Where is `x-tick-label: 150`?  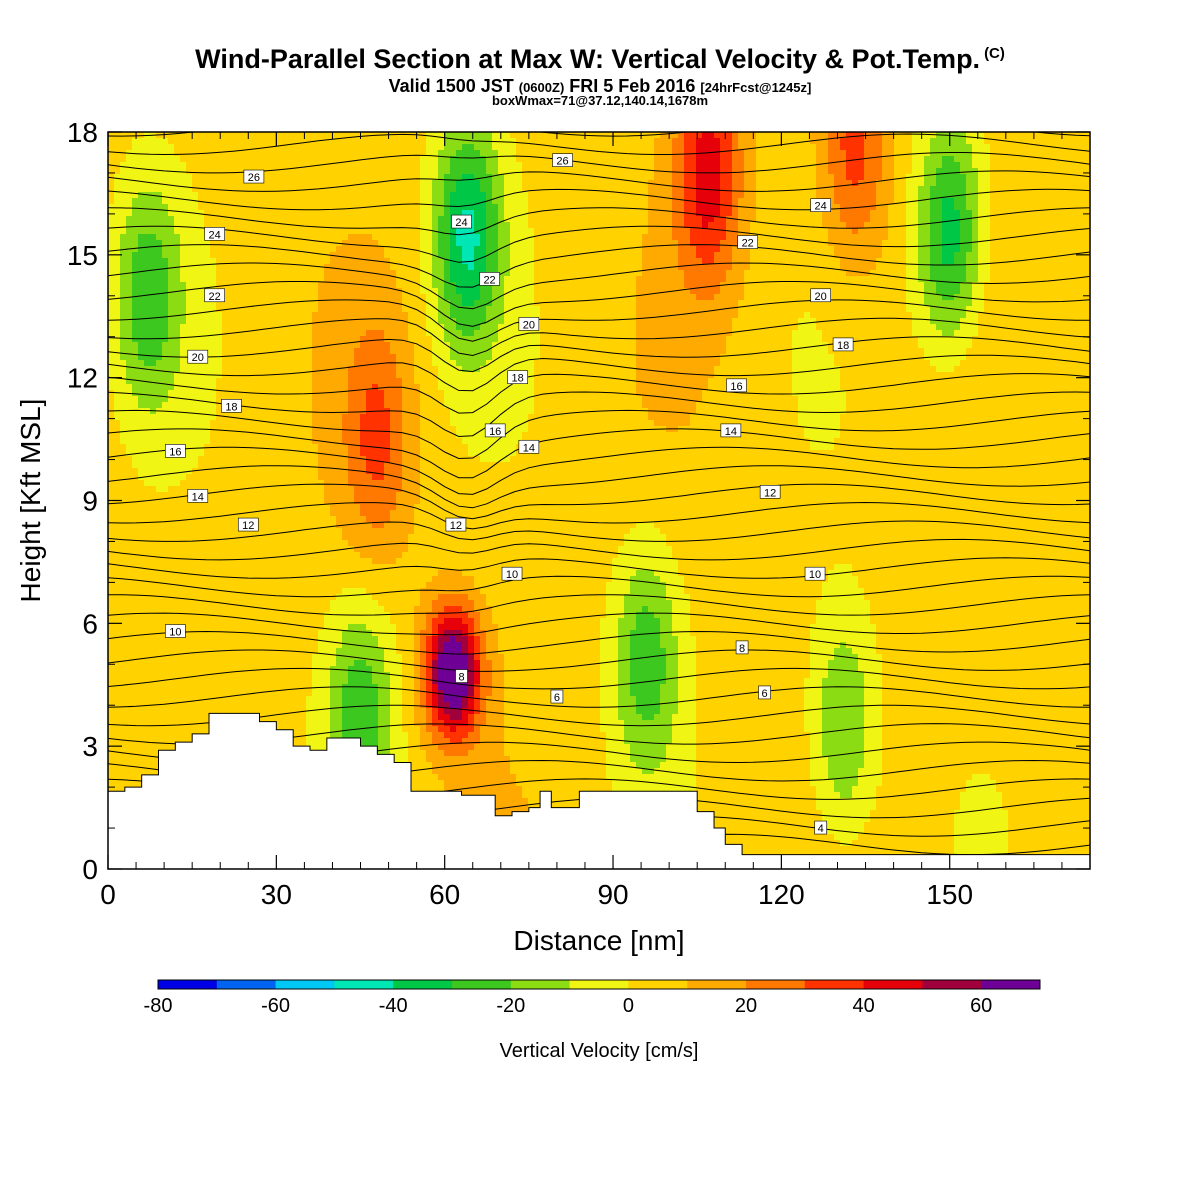 x-tick-label: 150 is located at coordinates (949, 894).